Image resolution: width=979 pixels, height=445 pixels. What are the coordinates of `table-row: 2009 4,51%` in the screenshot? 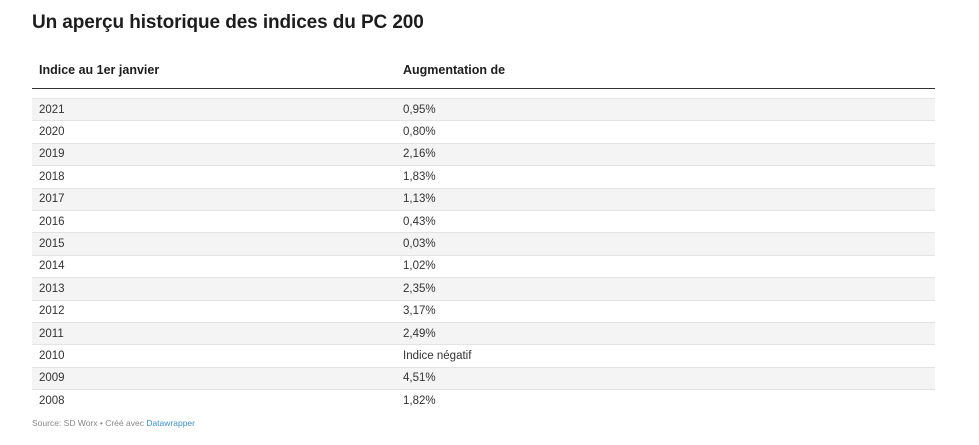 It's located at (483, 379).